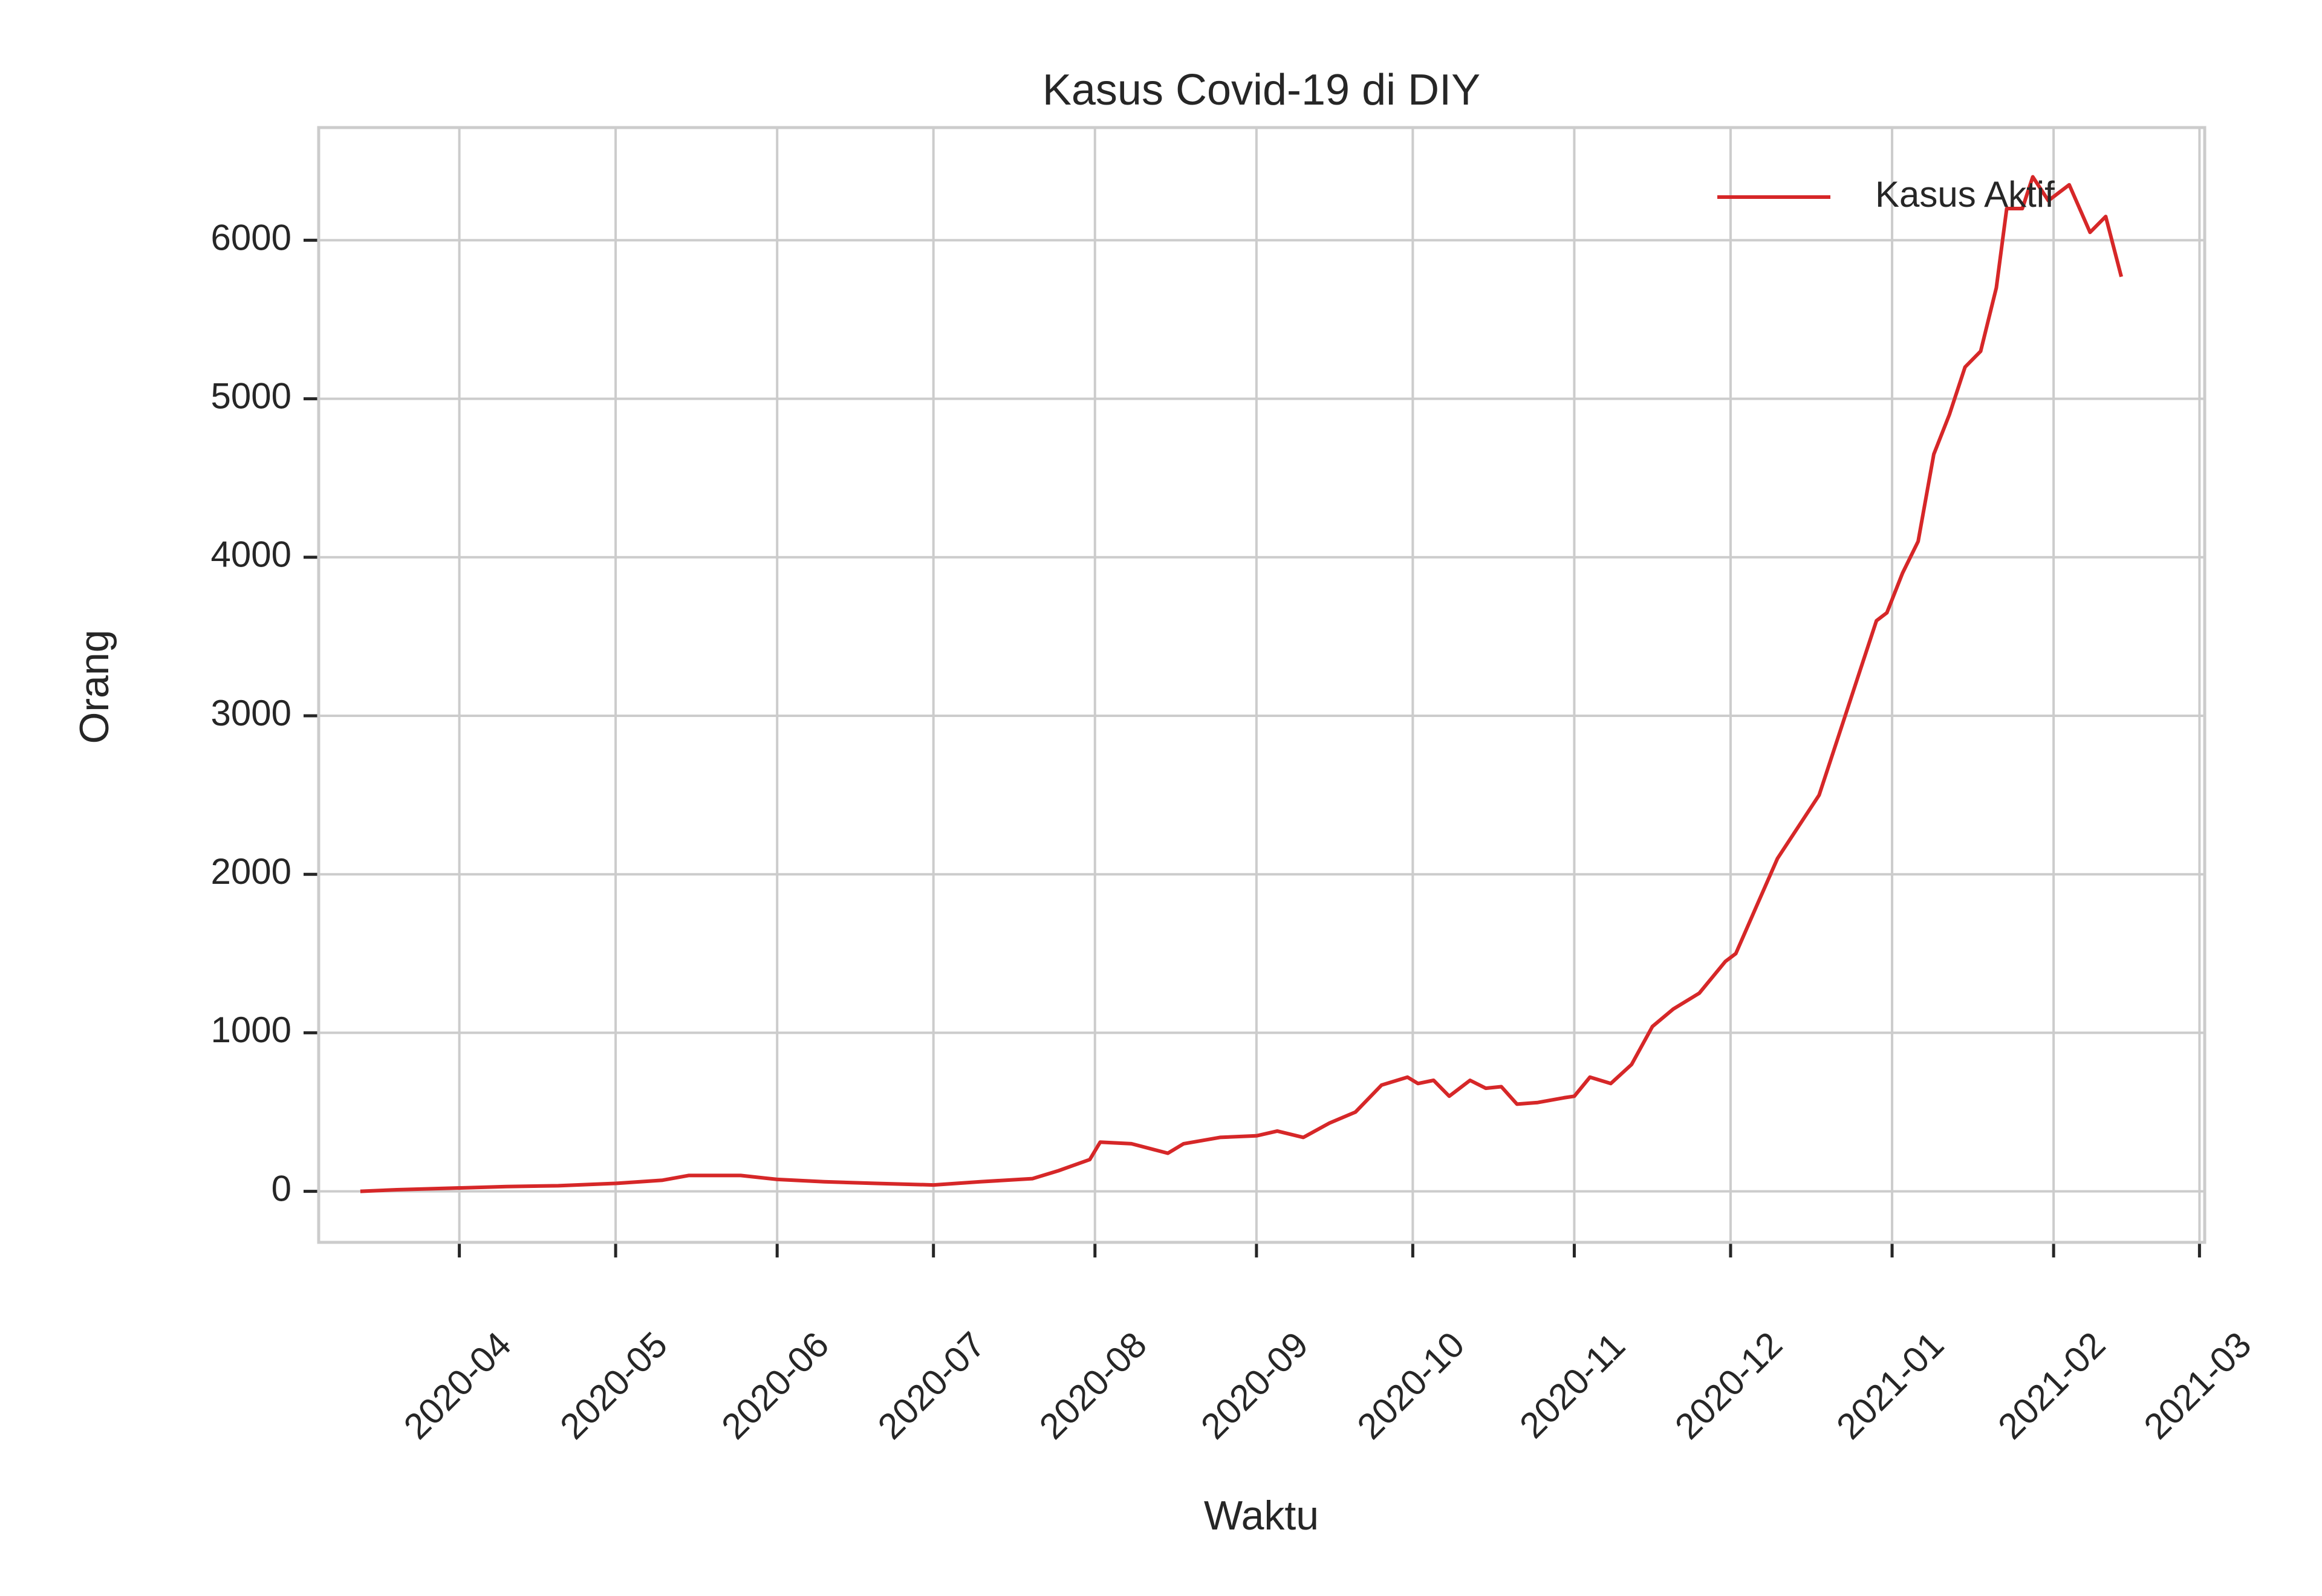 The width and height of the screenshot is (2322, 1596). I want to click on y-tick-label: 1000, so click(251, 1030).